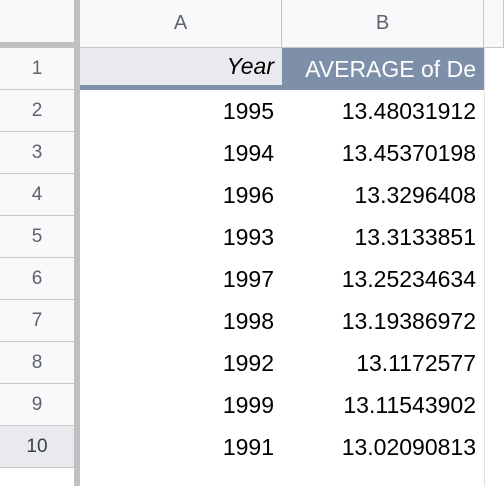  I want to click on row-header: 6, so click(37, 279).